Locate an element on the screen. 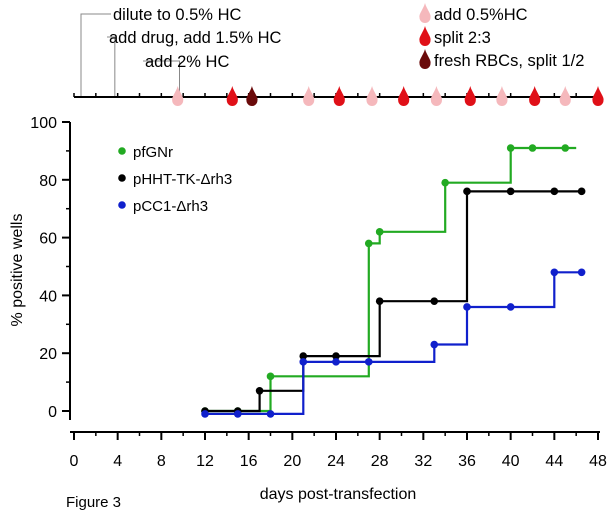 Image resolution: width=616 pixels, height=511 pixels. legend-label-pfgnr: pfGNr is located at coordinates (153, 152).